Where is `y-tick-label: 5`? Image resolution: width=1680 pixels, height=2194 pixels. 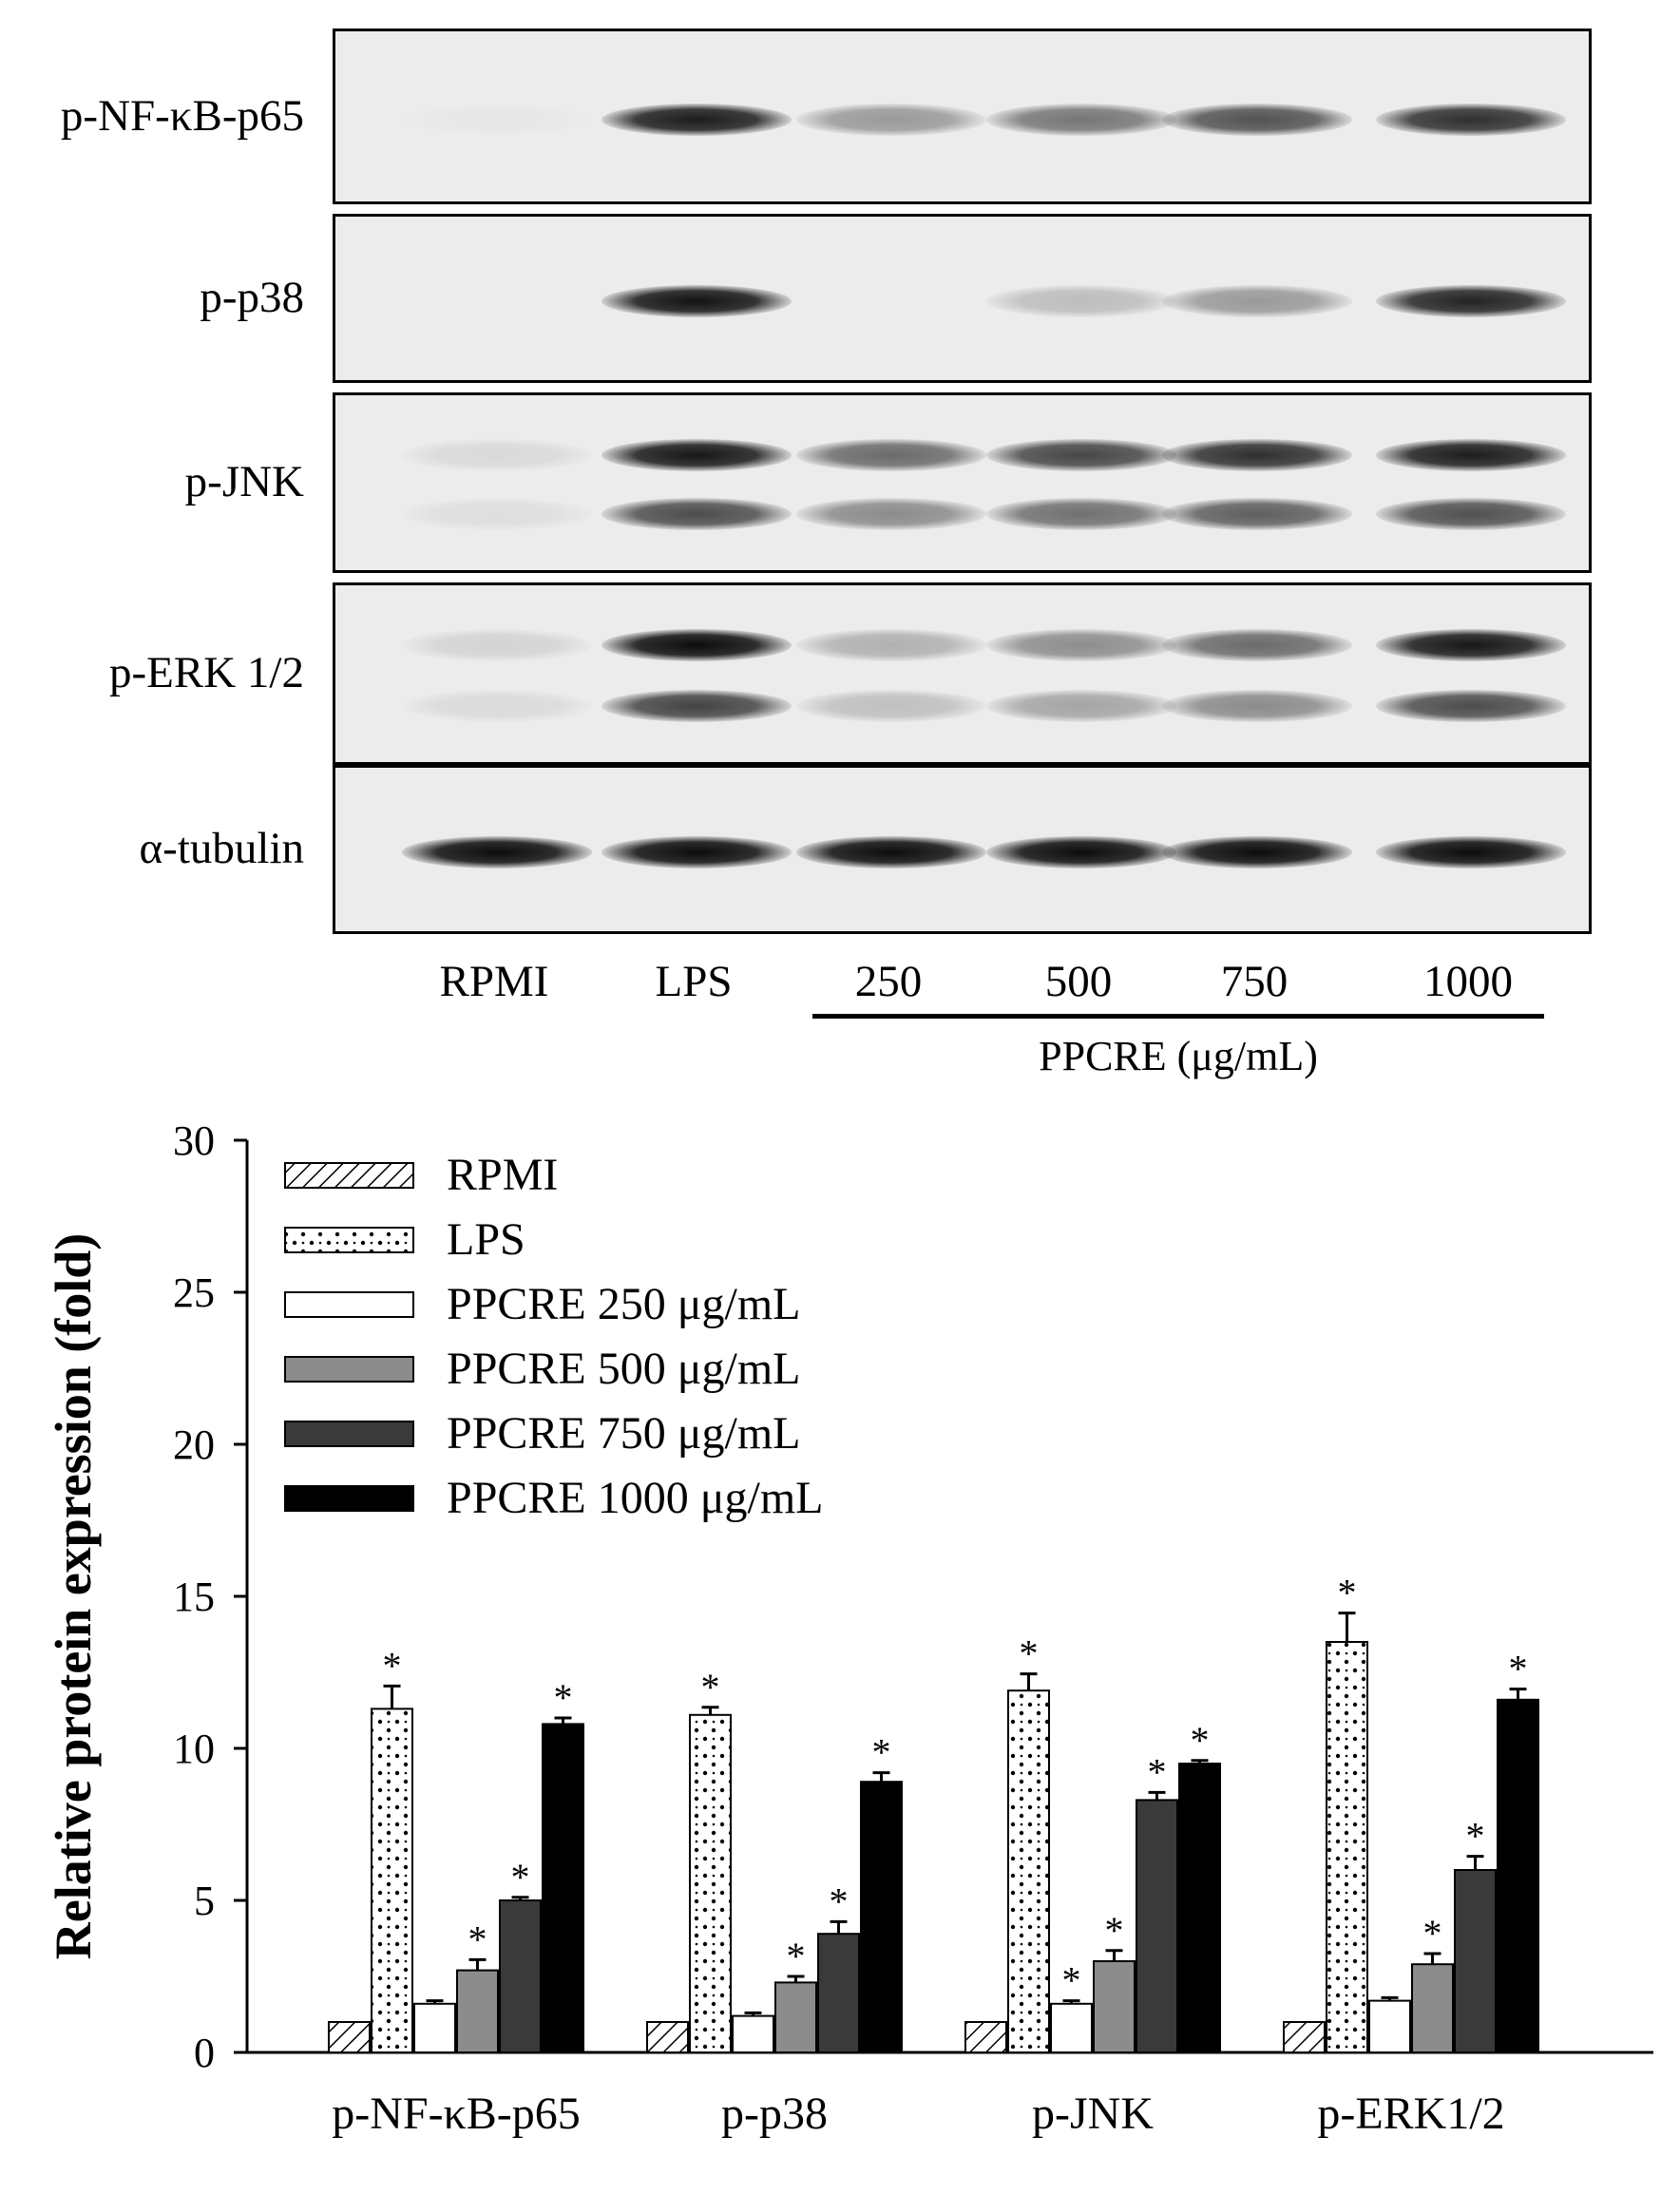
y-tick-label: 5 is located at coordinates (204, 1901).